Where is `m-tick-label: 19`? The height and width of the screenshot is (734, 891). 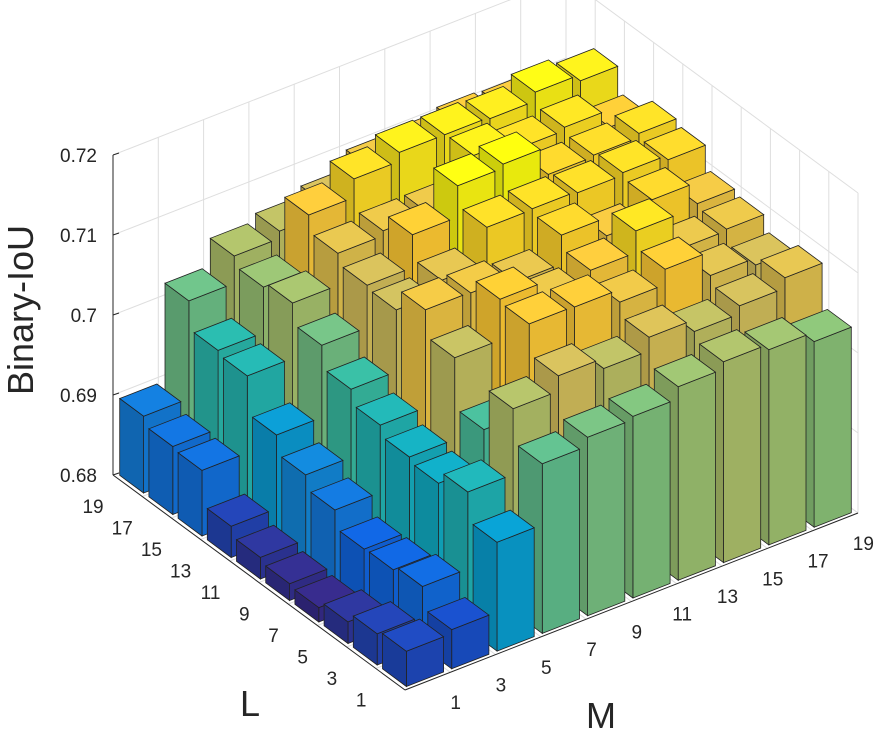 m-tick-label: 19 is located at coordinates (863, 544).